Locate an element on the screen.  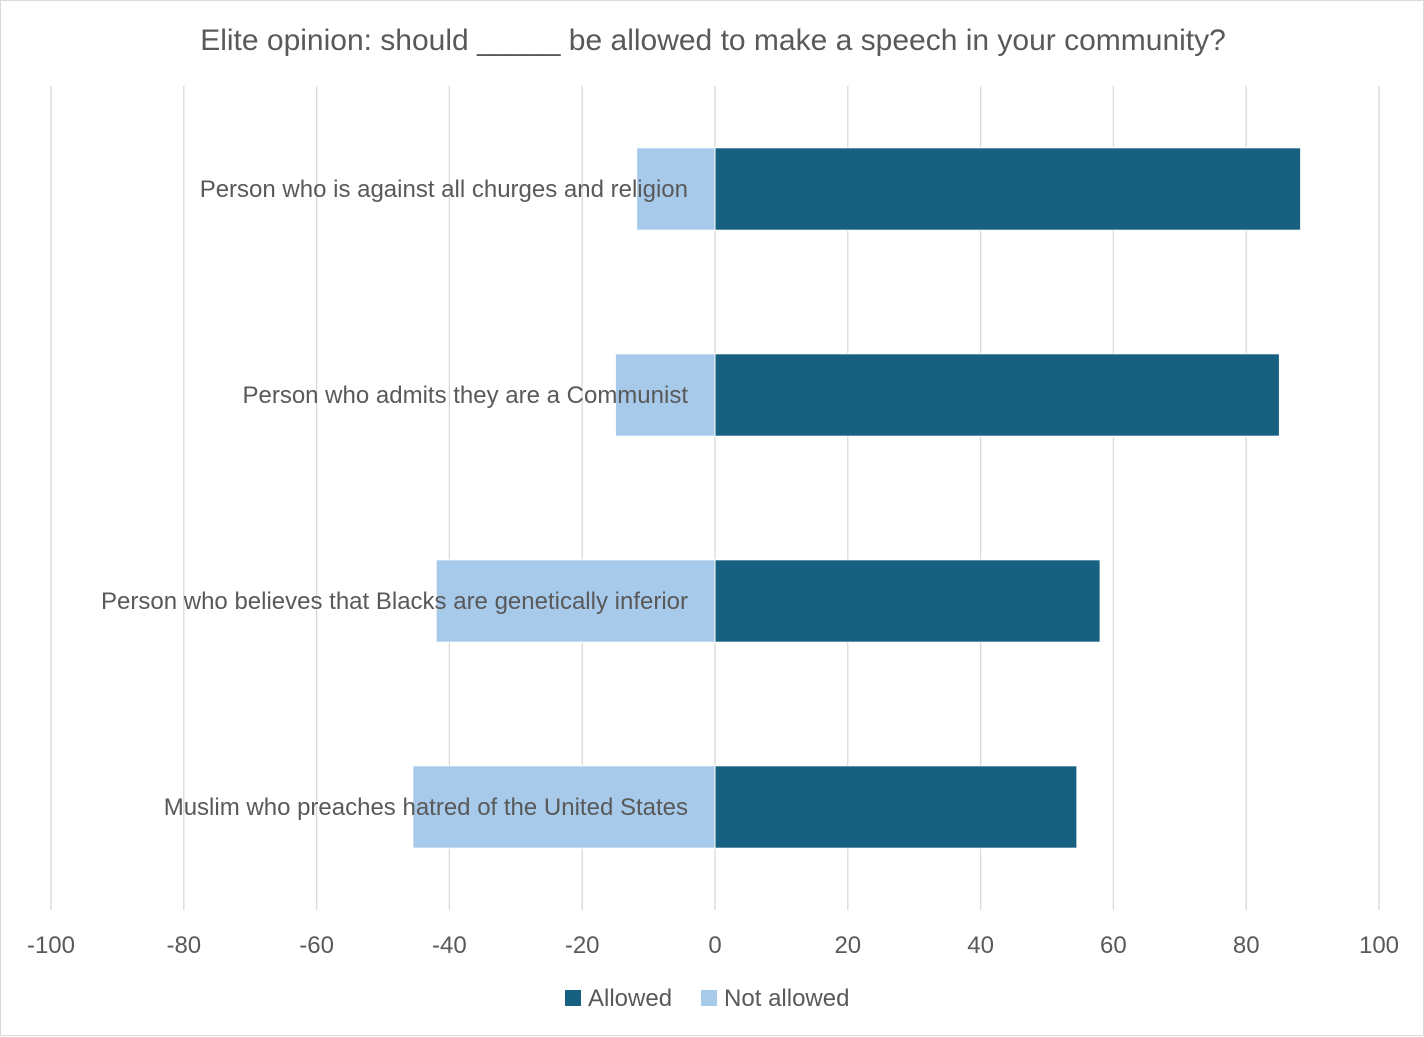
x-tick-label: 0 is located at coordinates (714, 945).